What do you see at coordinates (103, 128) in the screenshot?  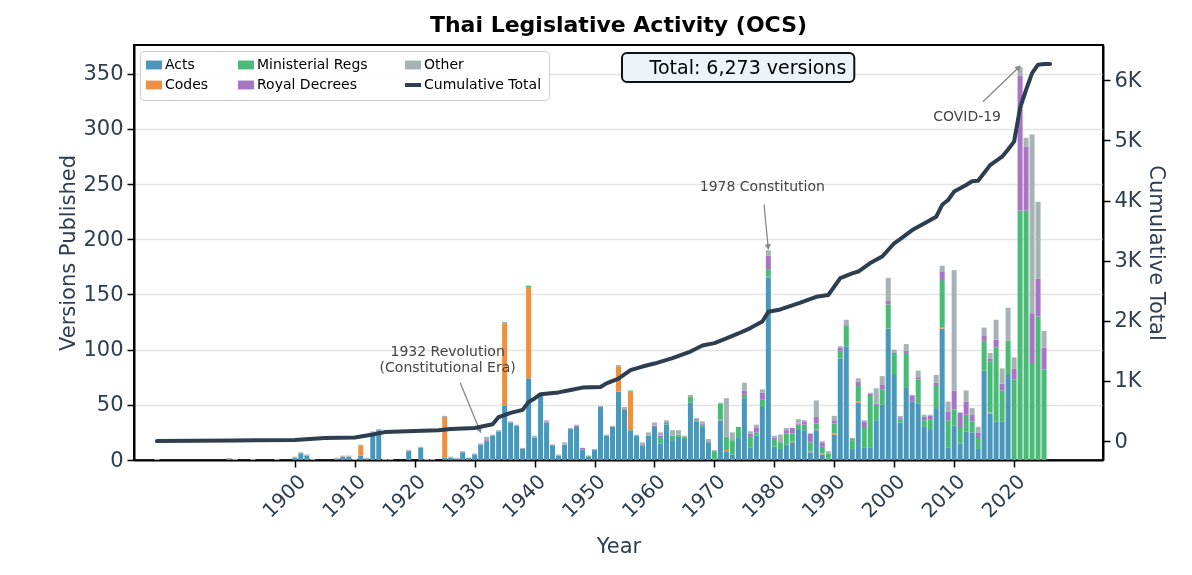 I see `y-tick-label: 300` at bounding box center [103, 128].